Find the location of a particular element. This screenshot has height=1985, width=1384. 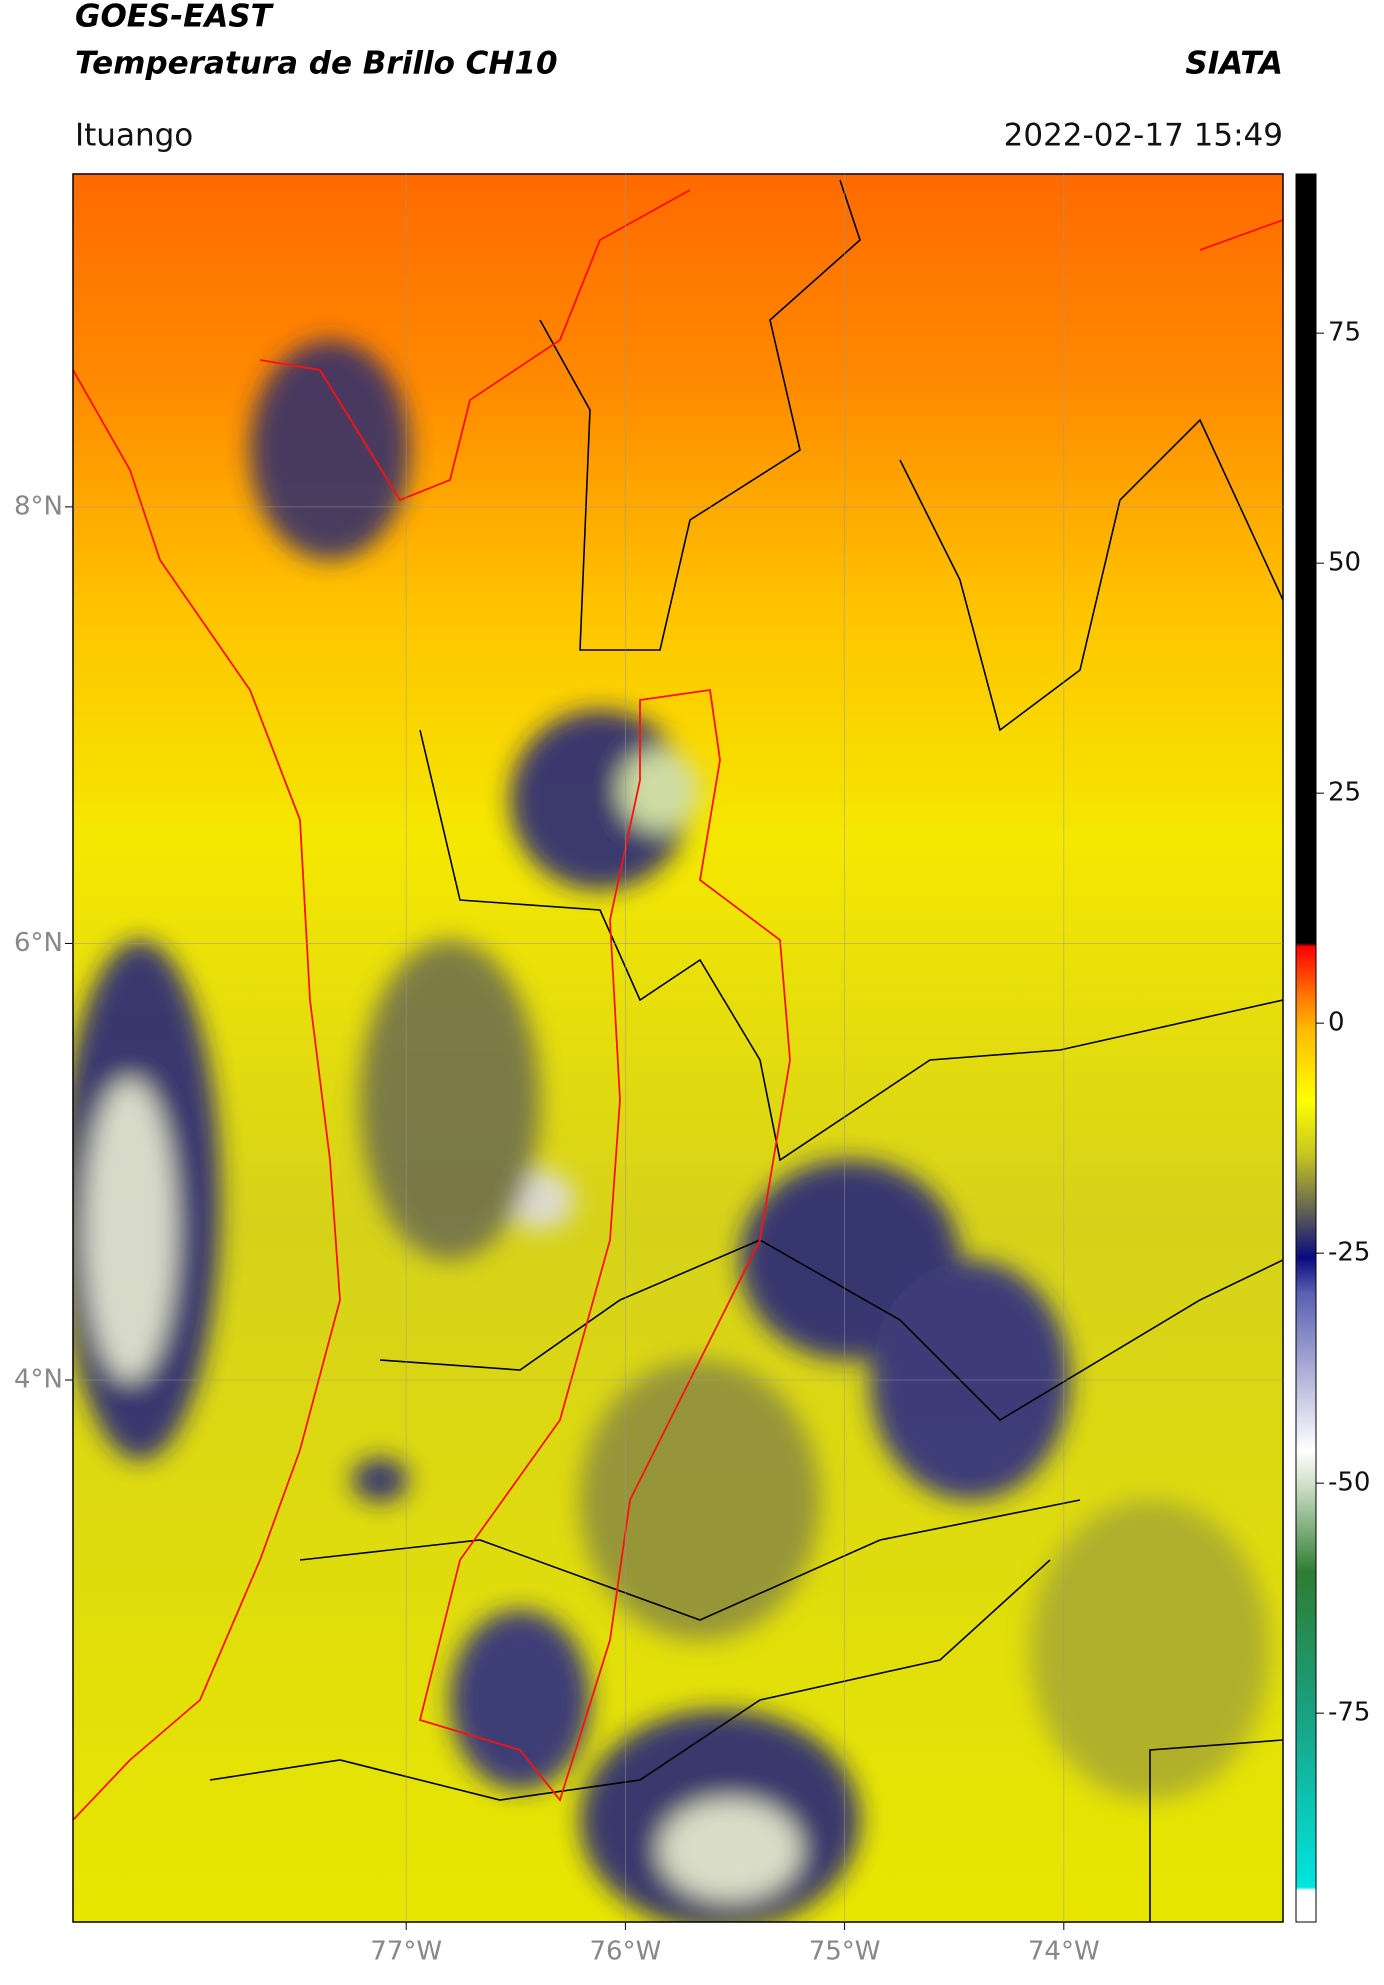

lon-tick-label: 74°W is located at coordinates (1064, 1952).